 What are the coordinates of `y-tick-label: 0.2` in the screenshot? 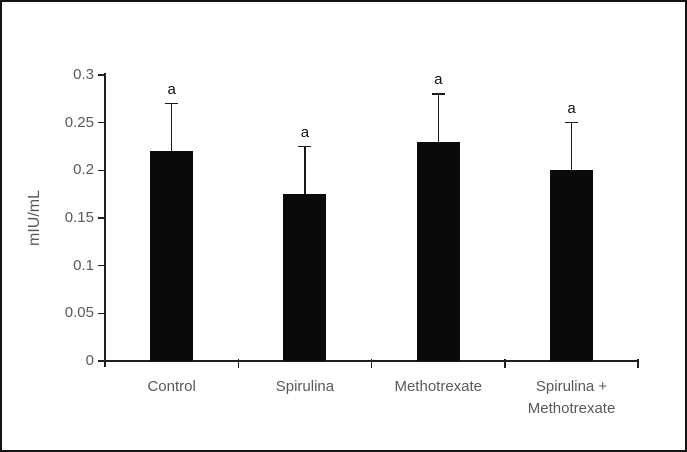 It's located at (83, 170).